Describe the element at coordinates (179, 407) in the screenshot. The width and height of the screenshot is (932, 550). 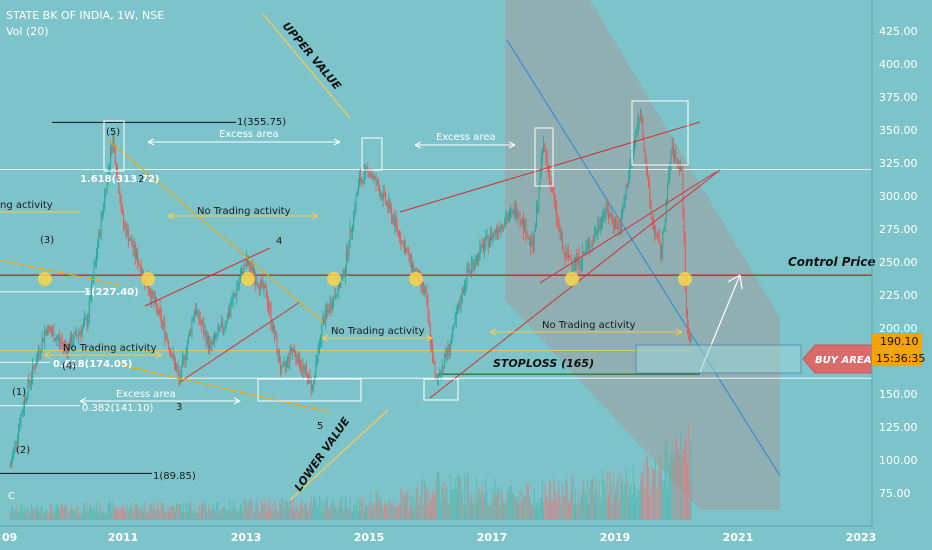
I see `wave-3n-label: 3` at that location.